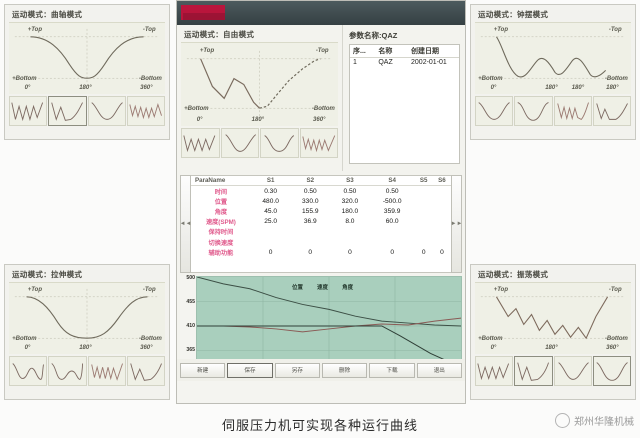 The width and height of the screenshot is (640, 438). What do you see at coordinates (344, 370) in the screenshot?
I see `delete-button: 删除` at bounding box center [344, 370].